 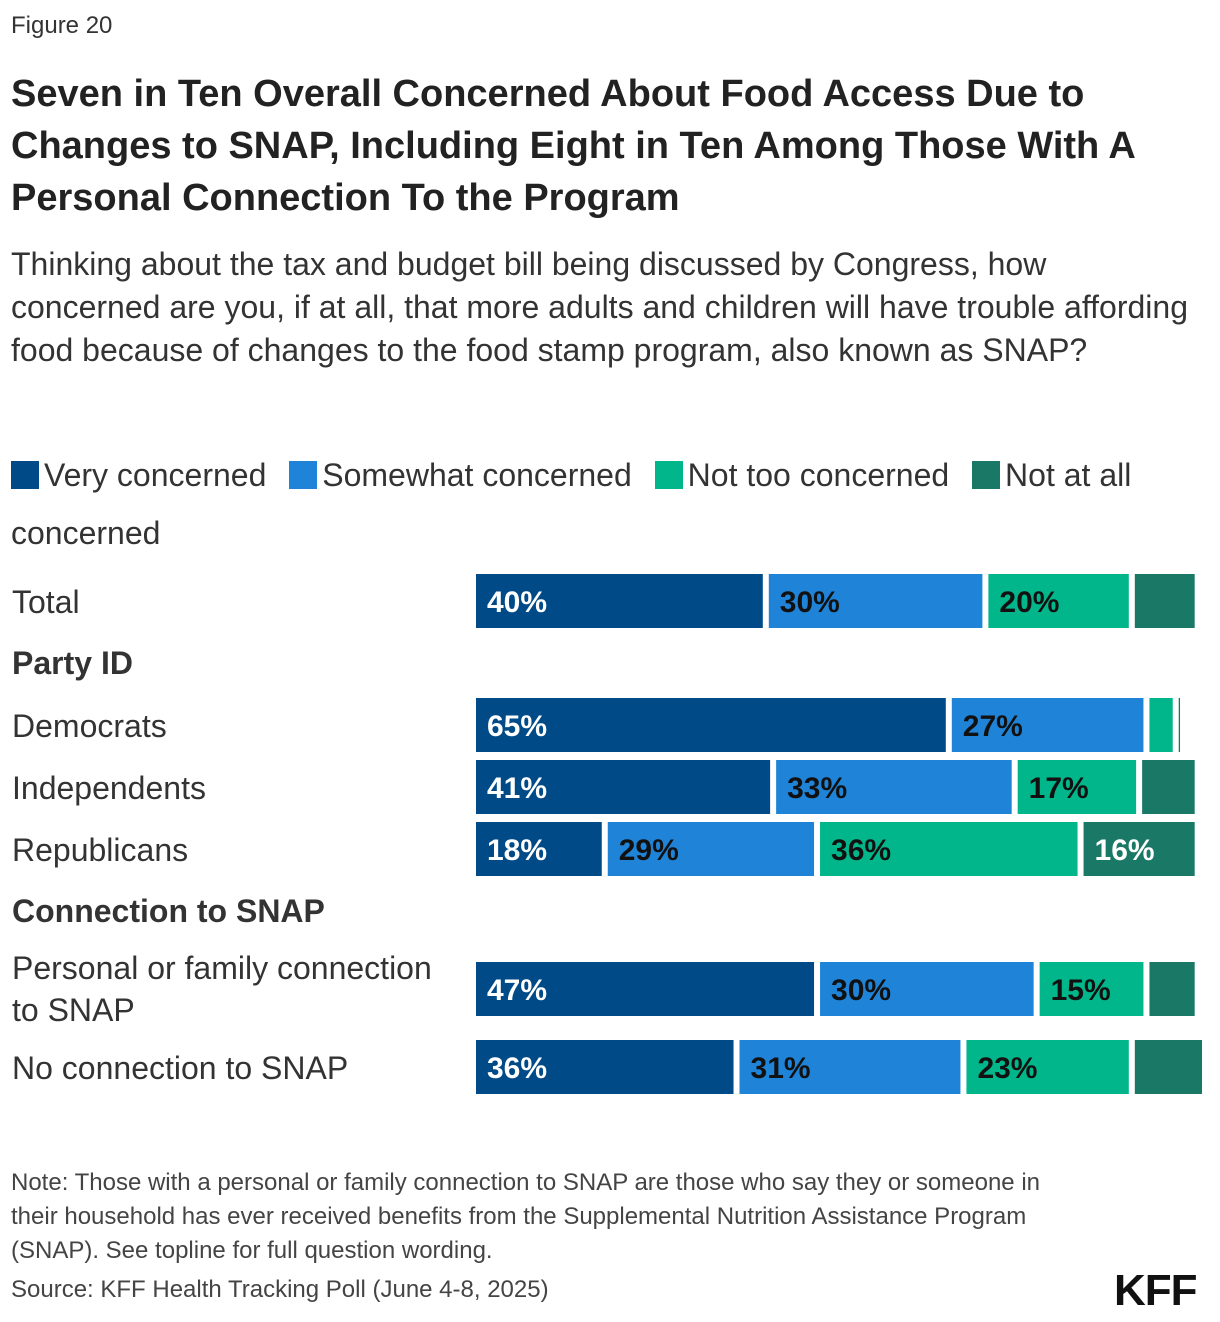 I want to click on legend-swatch-not-at-all, so click(x=986, y=475).